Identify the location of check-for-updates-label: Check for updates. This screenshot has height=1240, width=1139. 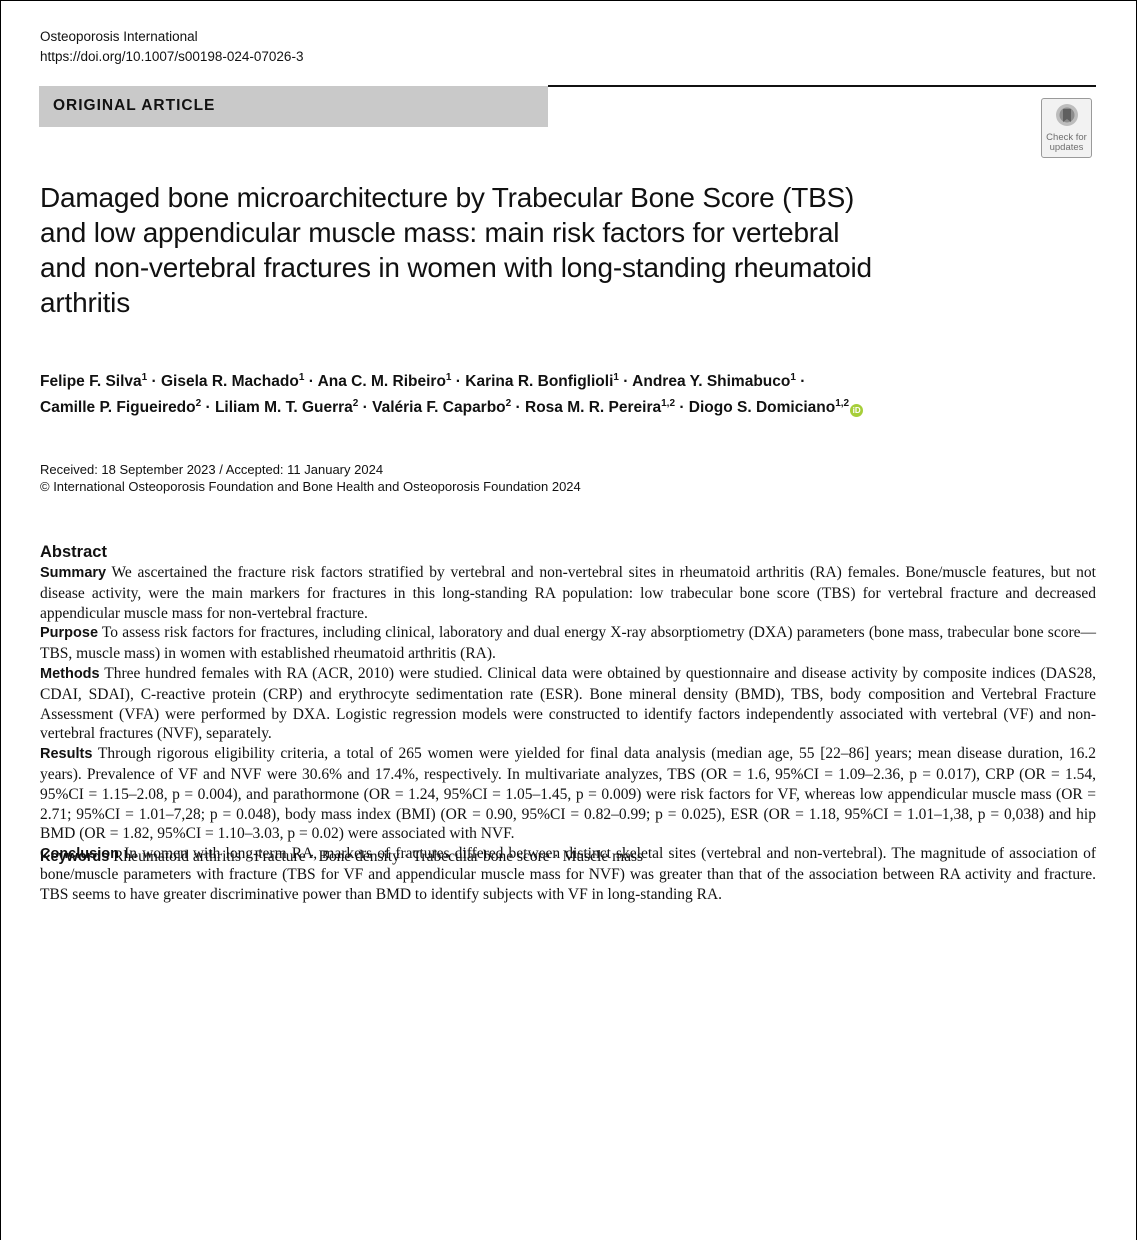
(1066, 142).